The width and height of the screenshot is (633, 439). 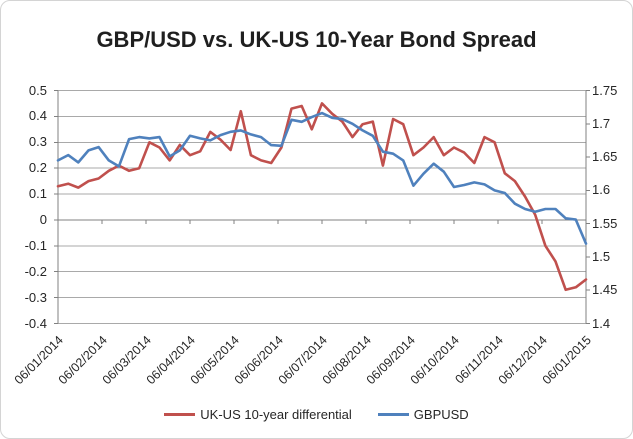 What do you see at coordinates (37, 142) in the screenshot?
I see `y-axis-left-tick-label: 0.3` at bounding box center [37, 142].